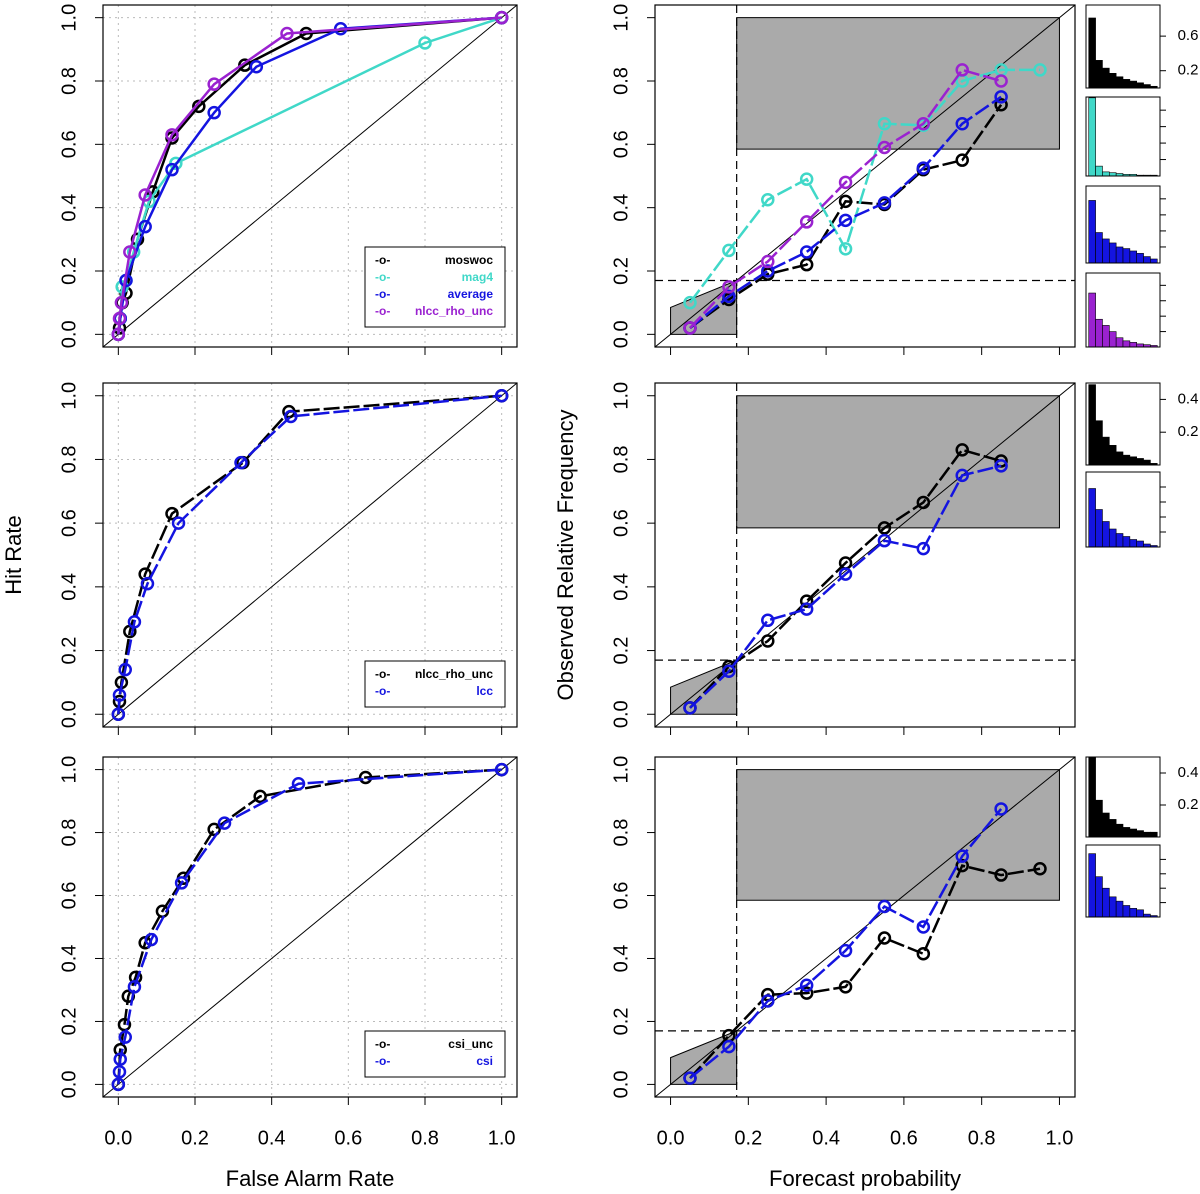  Describe the element at coordinates (621, 833) in the screenshot. I see `y-tick-label: 0.8` at that location.